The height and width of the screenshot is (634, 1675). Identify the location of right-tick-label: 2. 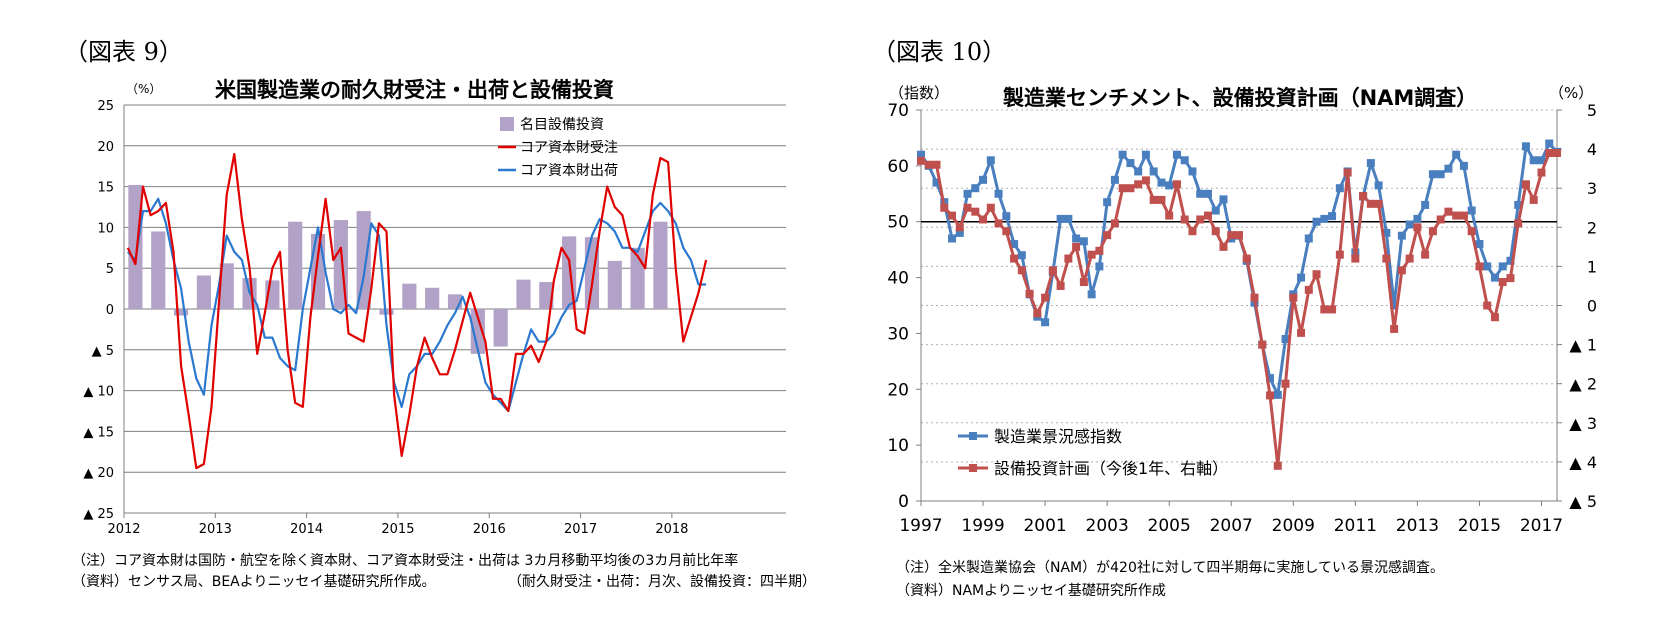
(1592, 227).